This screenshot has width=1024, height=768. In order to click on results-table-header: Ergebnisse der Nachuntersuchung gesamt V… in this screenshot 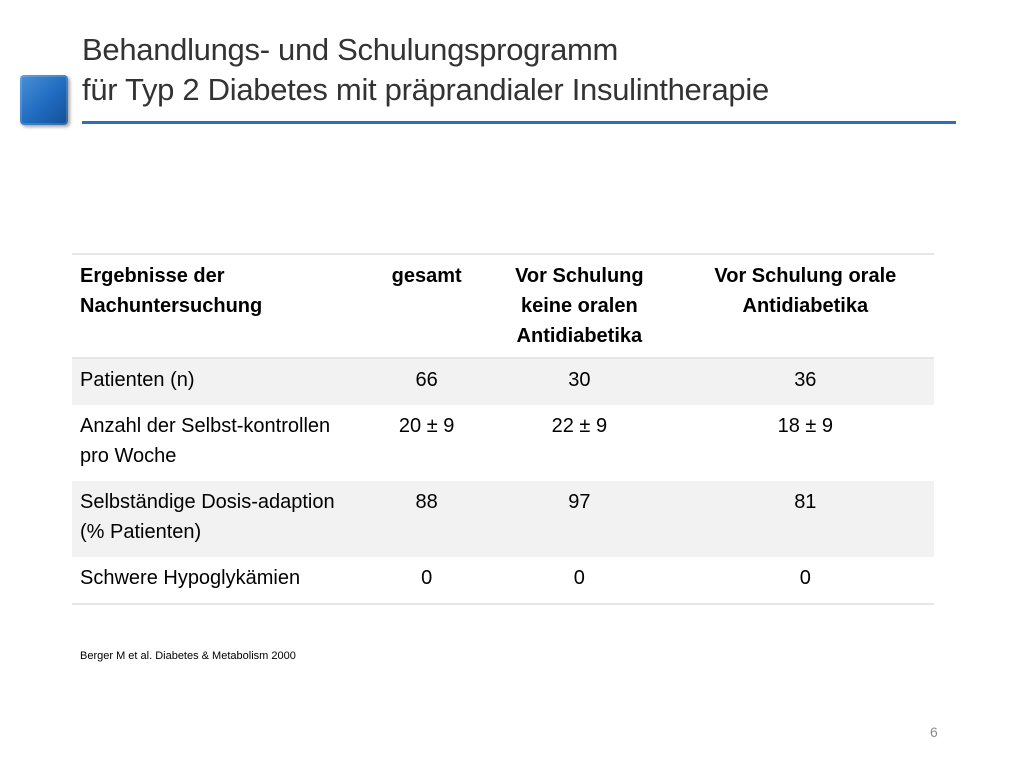, I will do `click(503, 306)`.